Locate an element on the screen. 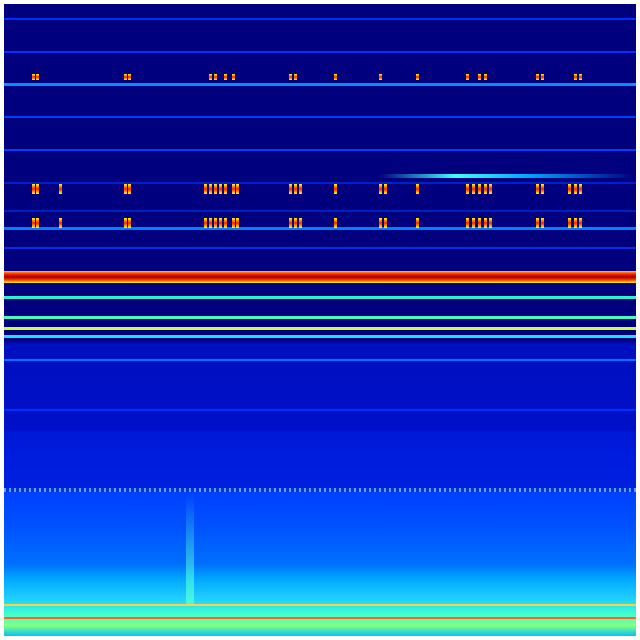 Image resolution: width=640 pixels, height=640 pixels. noise-row is located at coordinates (320, 490).